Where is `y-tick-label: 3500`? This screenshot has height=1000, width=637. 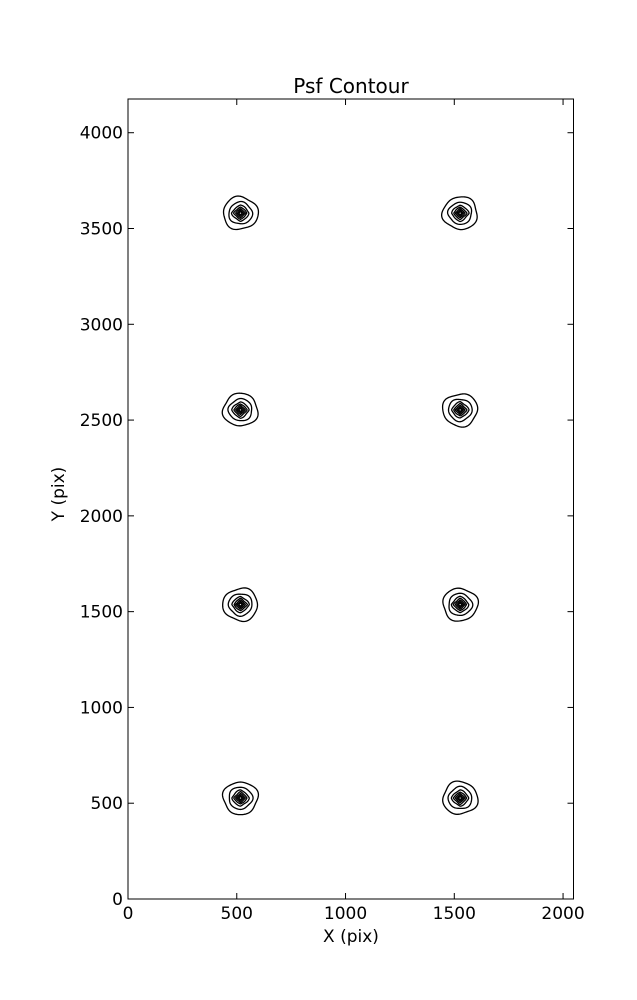
y-tick-label: 3500 is located at coordinates (101, 230).